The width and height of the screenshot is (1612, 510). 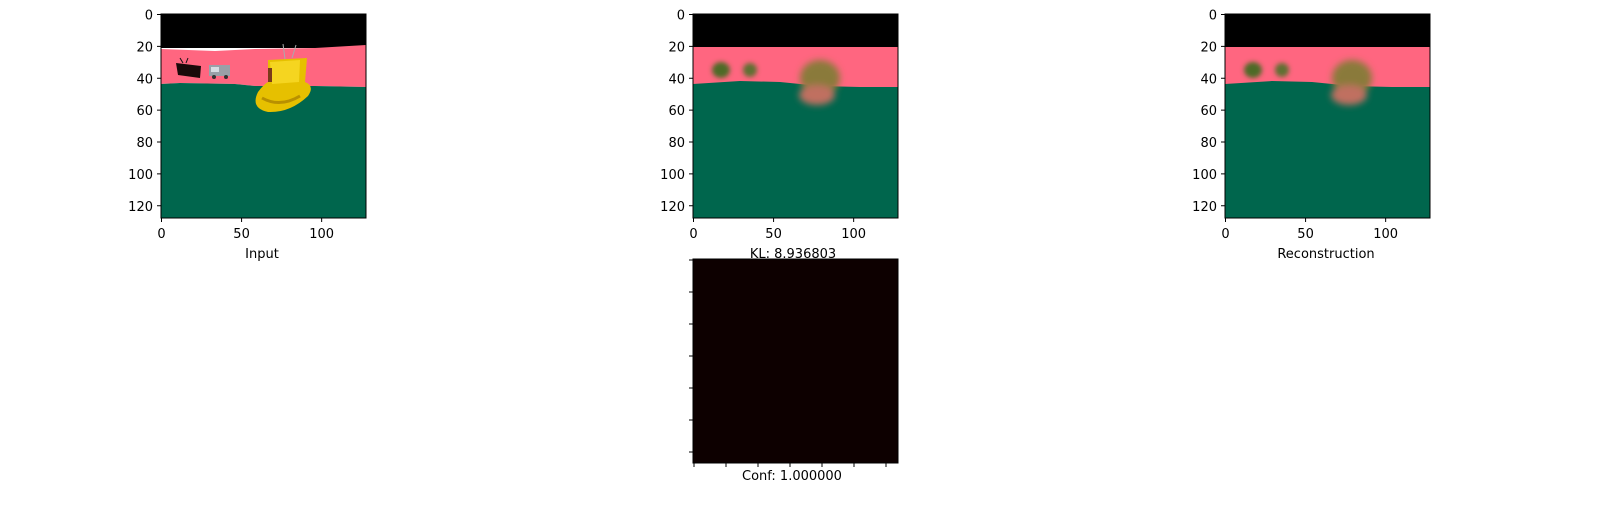 I want to click on input-floor, so click(x=263, y=150).